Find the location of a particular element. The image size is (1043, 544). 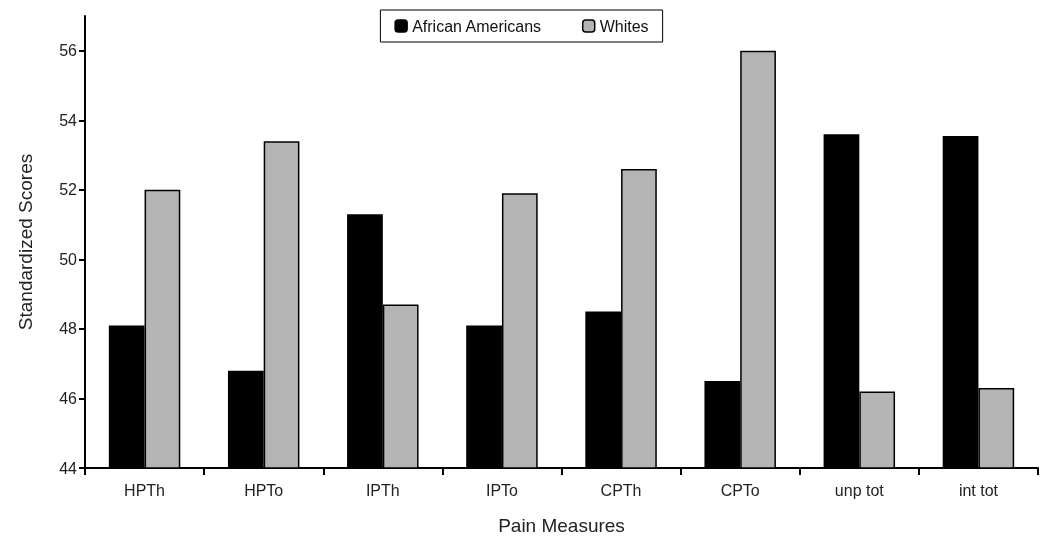

y-tick-label: 56 is located at coordinates (68, 51).